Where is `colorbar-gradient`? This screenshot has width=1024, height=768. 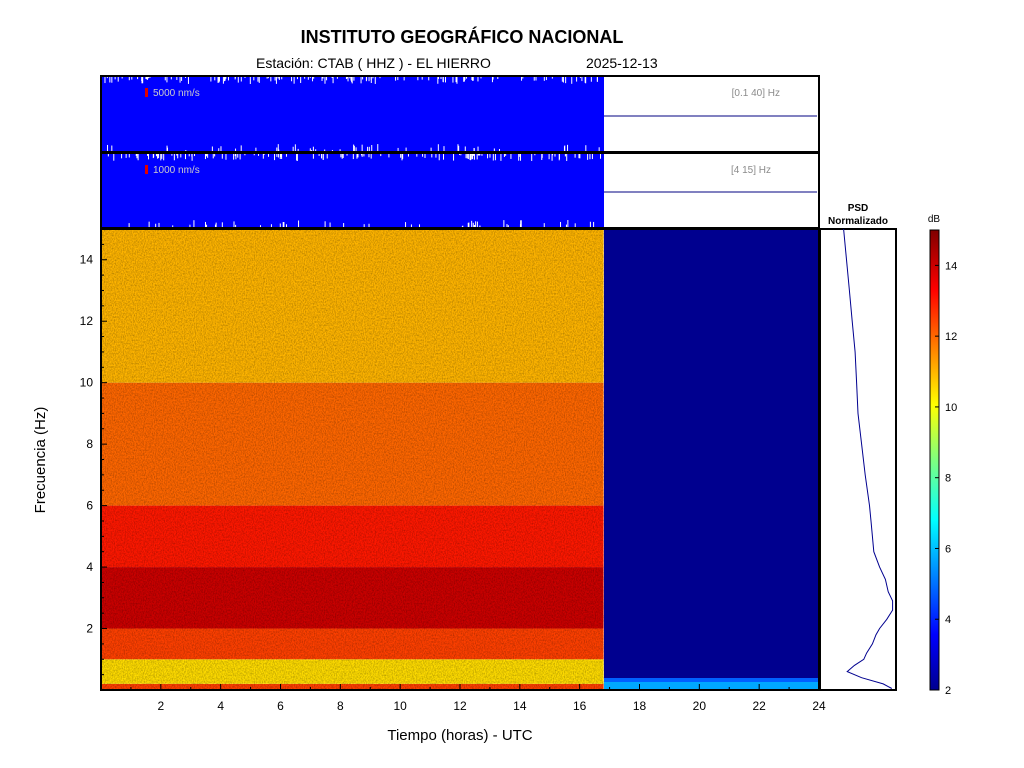
colorbar-gradient is located at coordinates (934, 460).